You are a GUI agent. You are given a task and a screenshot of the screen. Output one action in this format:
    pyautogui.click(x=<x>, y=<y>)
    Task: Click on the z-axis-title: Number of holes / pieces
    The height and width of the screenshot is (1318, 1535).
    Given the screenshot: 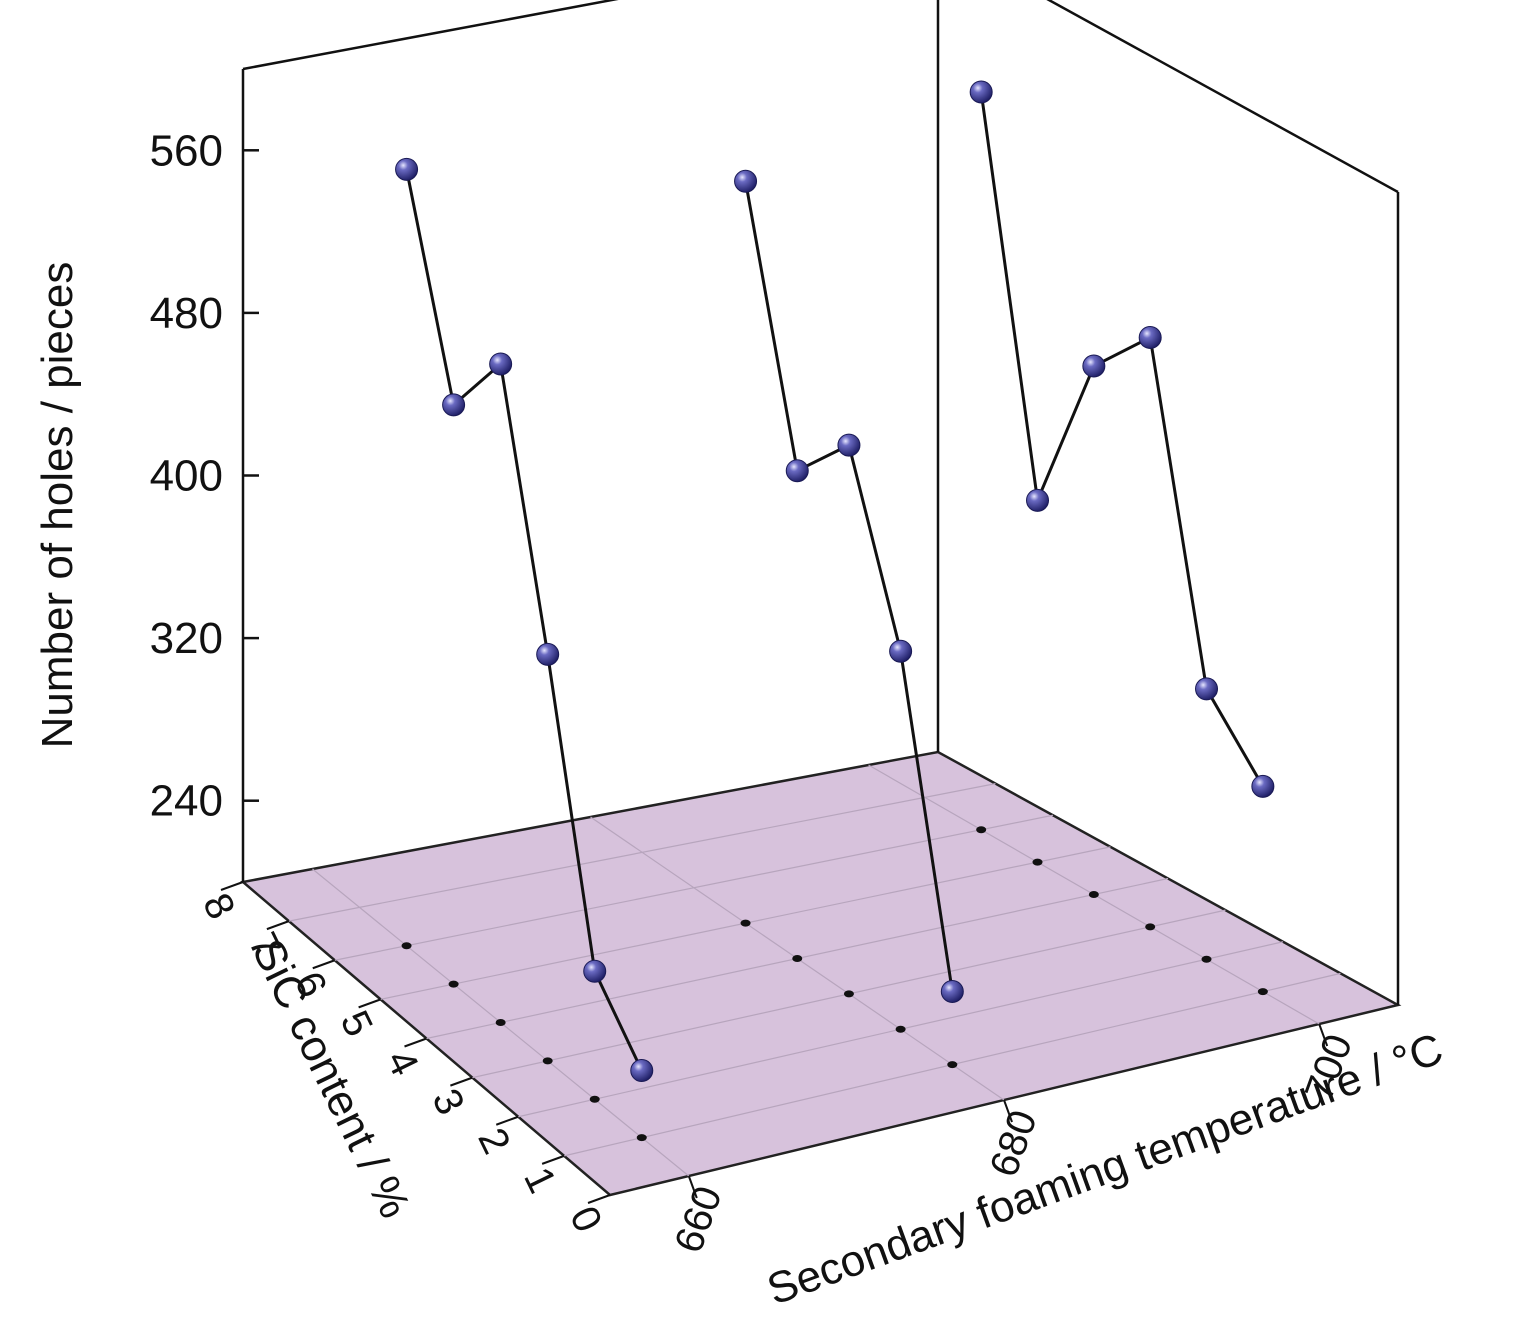 What is the action you would take?
    pyautogui.click(x=57, y=505)
    